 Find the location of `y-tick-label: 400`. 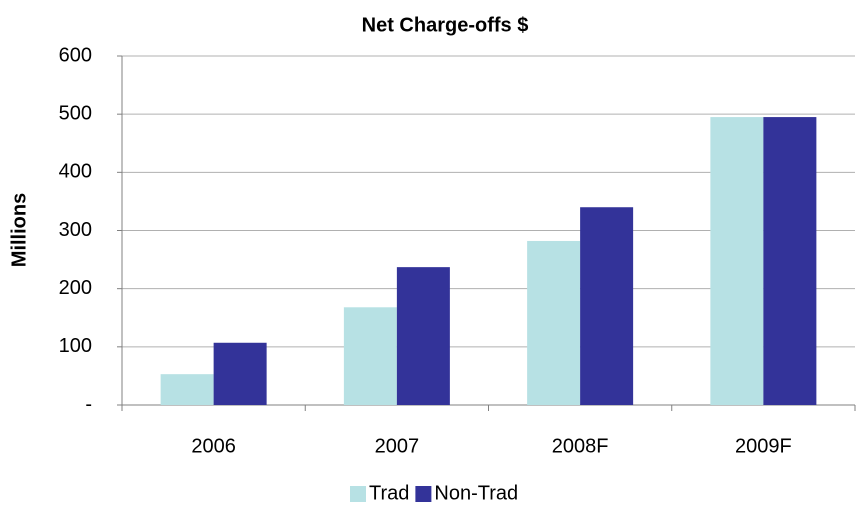

y-tick-label: 400 is located at coordinates (75, 172).